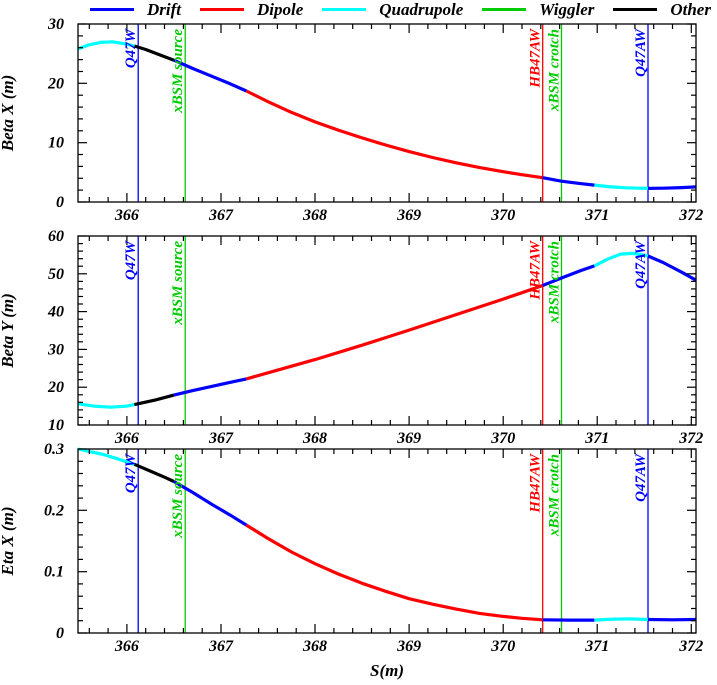 The height and width of the screenshot is (685, 717). Describe the element at coordinates (251, 9) in the screenshot. I see `legend-item-dipole: Dipole` at that location.